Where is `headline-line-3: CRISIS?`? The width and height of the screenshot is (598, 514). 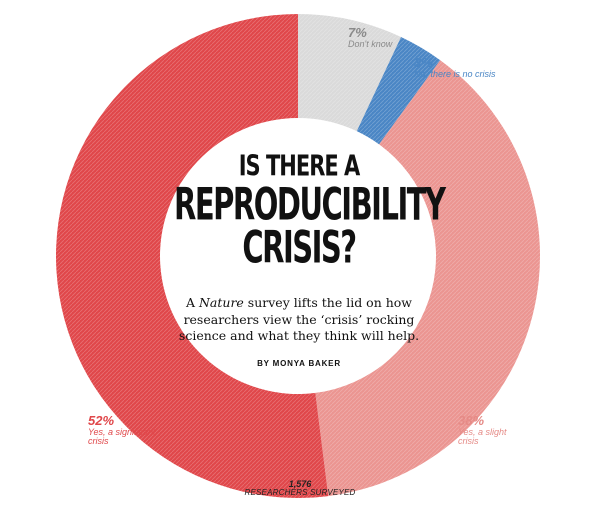
headline-line-3: CRISIS? is located at coordinates (299, 247).